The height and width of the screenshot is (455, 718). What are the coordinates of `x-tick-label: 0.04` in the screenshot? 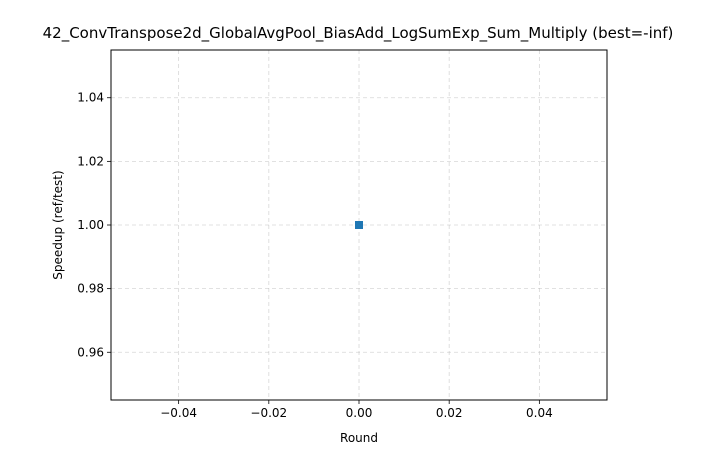 It's located at (539, 413).